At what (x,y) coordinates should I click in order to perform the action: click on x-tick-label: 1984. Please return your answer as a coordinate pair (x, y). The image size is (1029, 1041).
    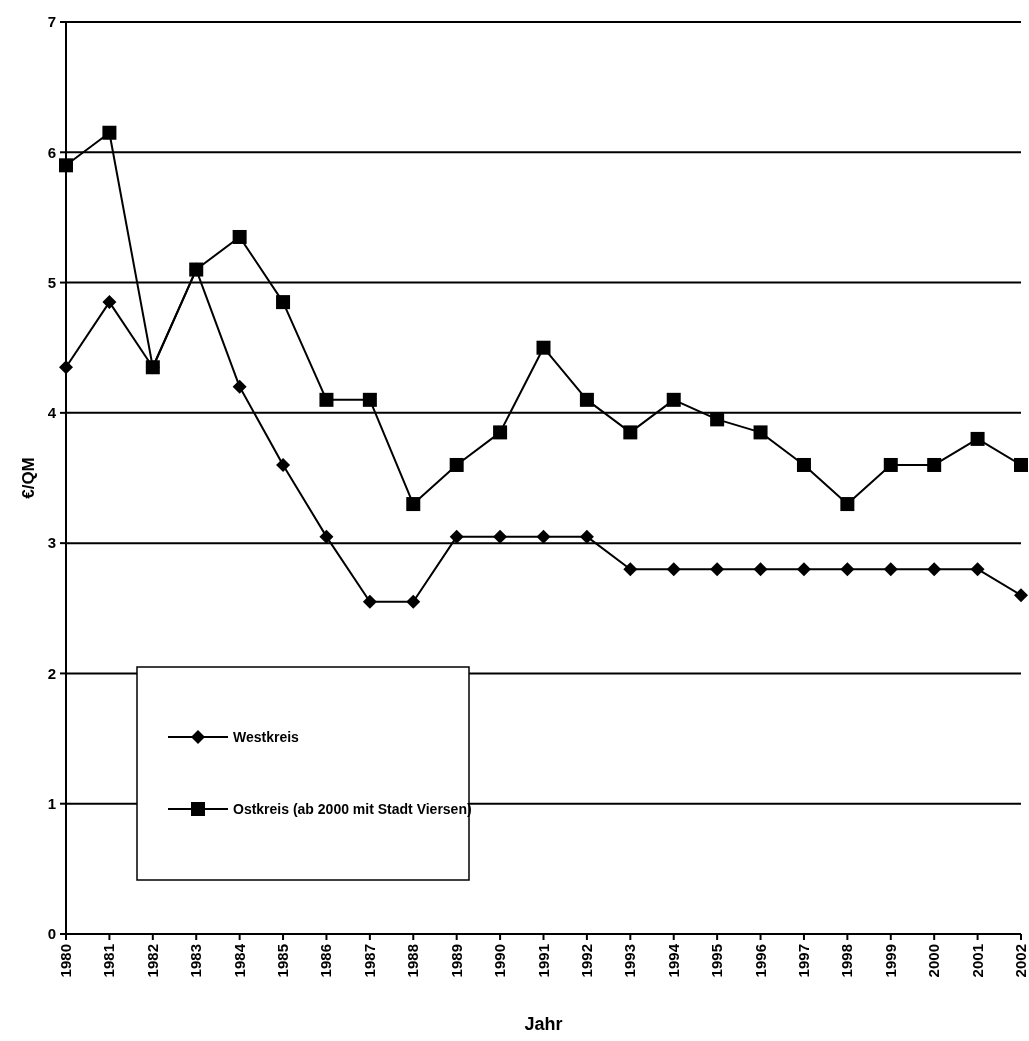
    Looking at the image, I should click on (239, 960).